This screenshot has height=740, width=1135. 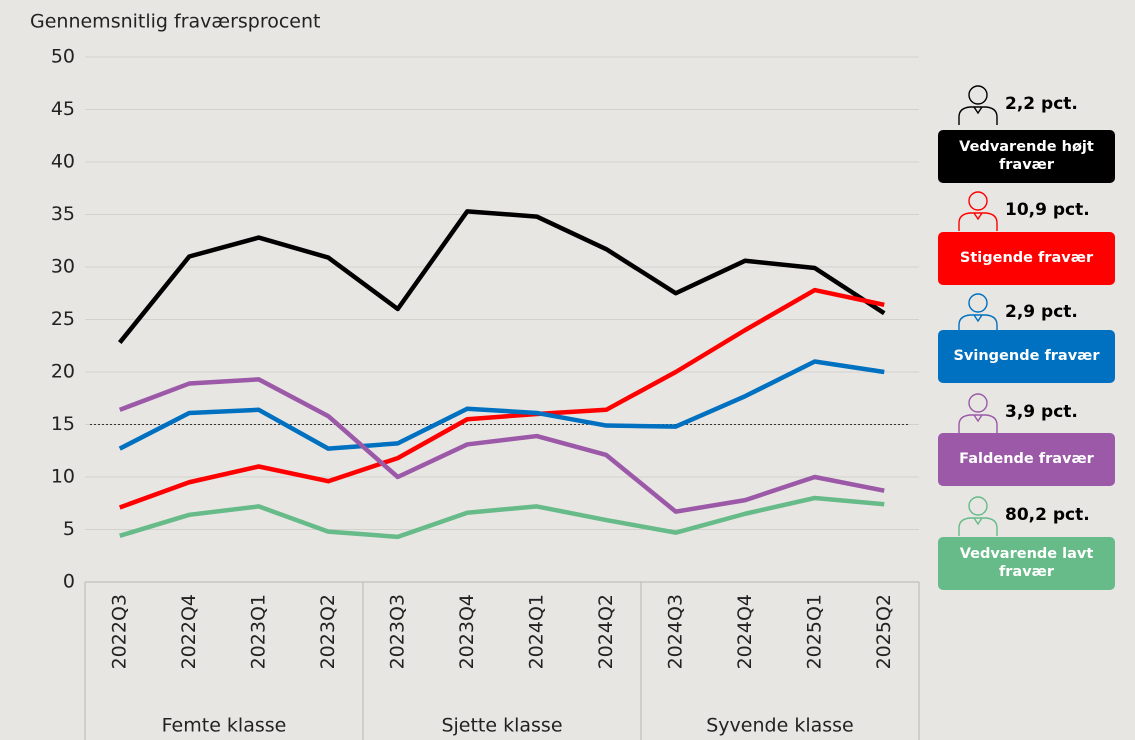 What do you see at coordinates (779, 726) in the screenshot?
I see `group-label: Syvende klasse` at bounding box center [779, 726].